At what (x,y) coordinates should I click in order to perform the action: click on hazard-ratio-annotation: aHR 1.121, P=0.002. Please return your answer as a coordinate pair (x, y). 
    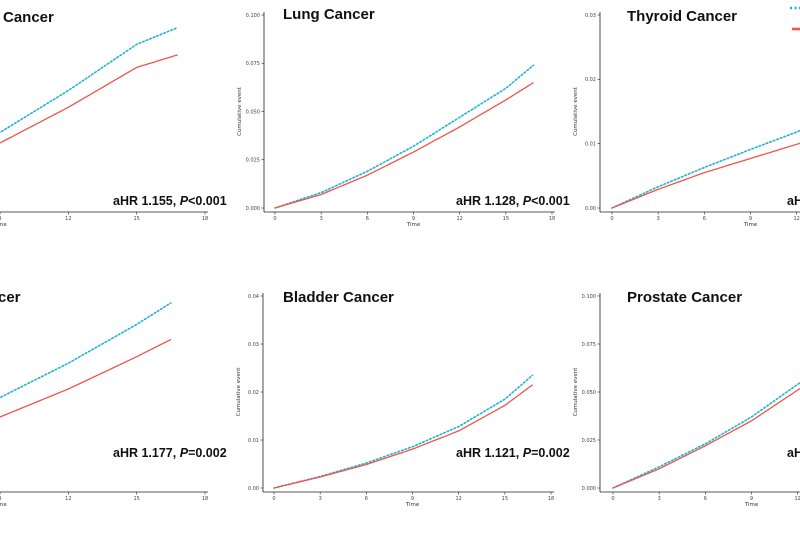
    Looking at the image, I should click on (513, 453).